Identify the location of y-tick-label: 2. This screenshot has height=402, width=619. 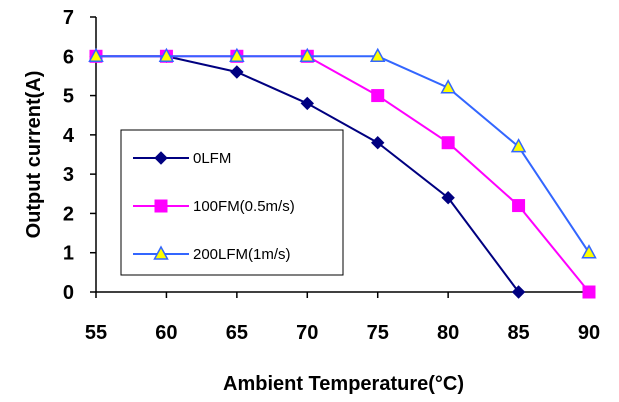
(68, 214).